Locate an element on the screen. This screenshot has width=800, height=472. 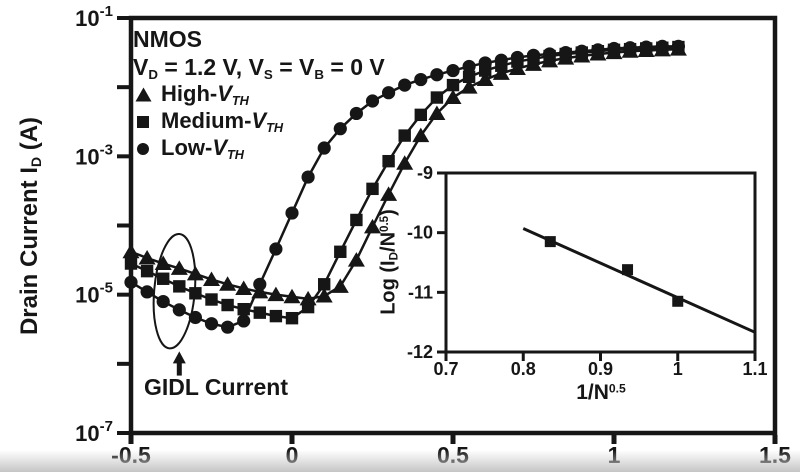
text-segment: 1/N is located at coordinates (592, 392).